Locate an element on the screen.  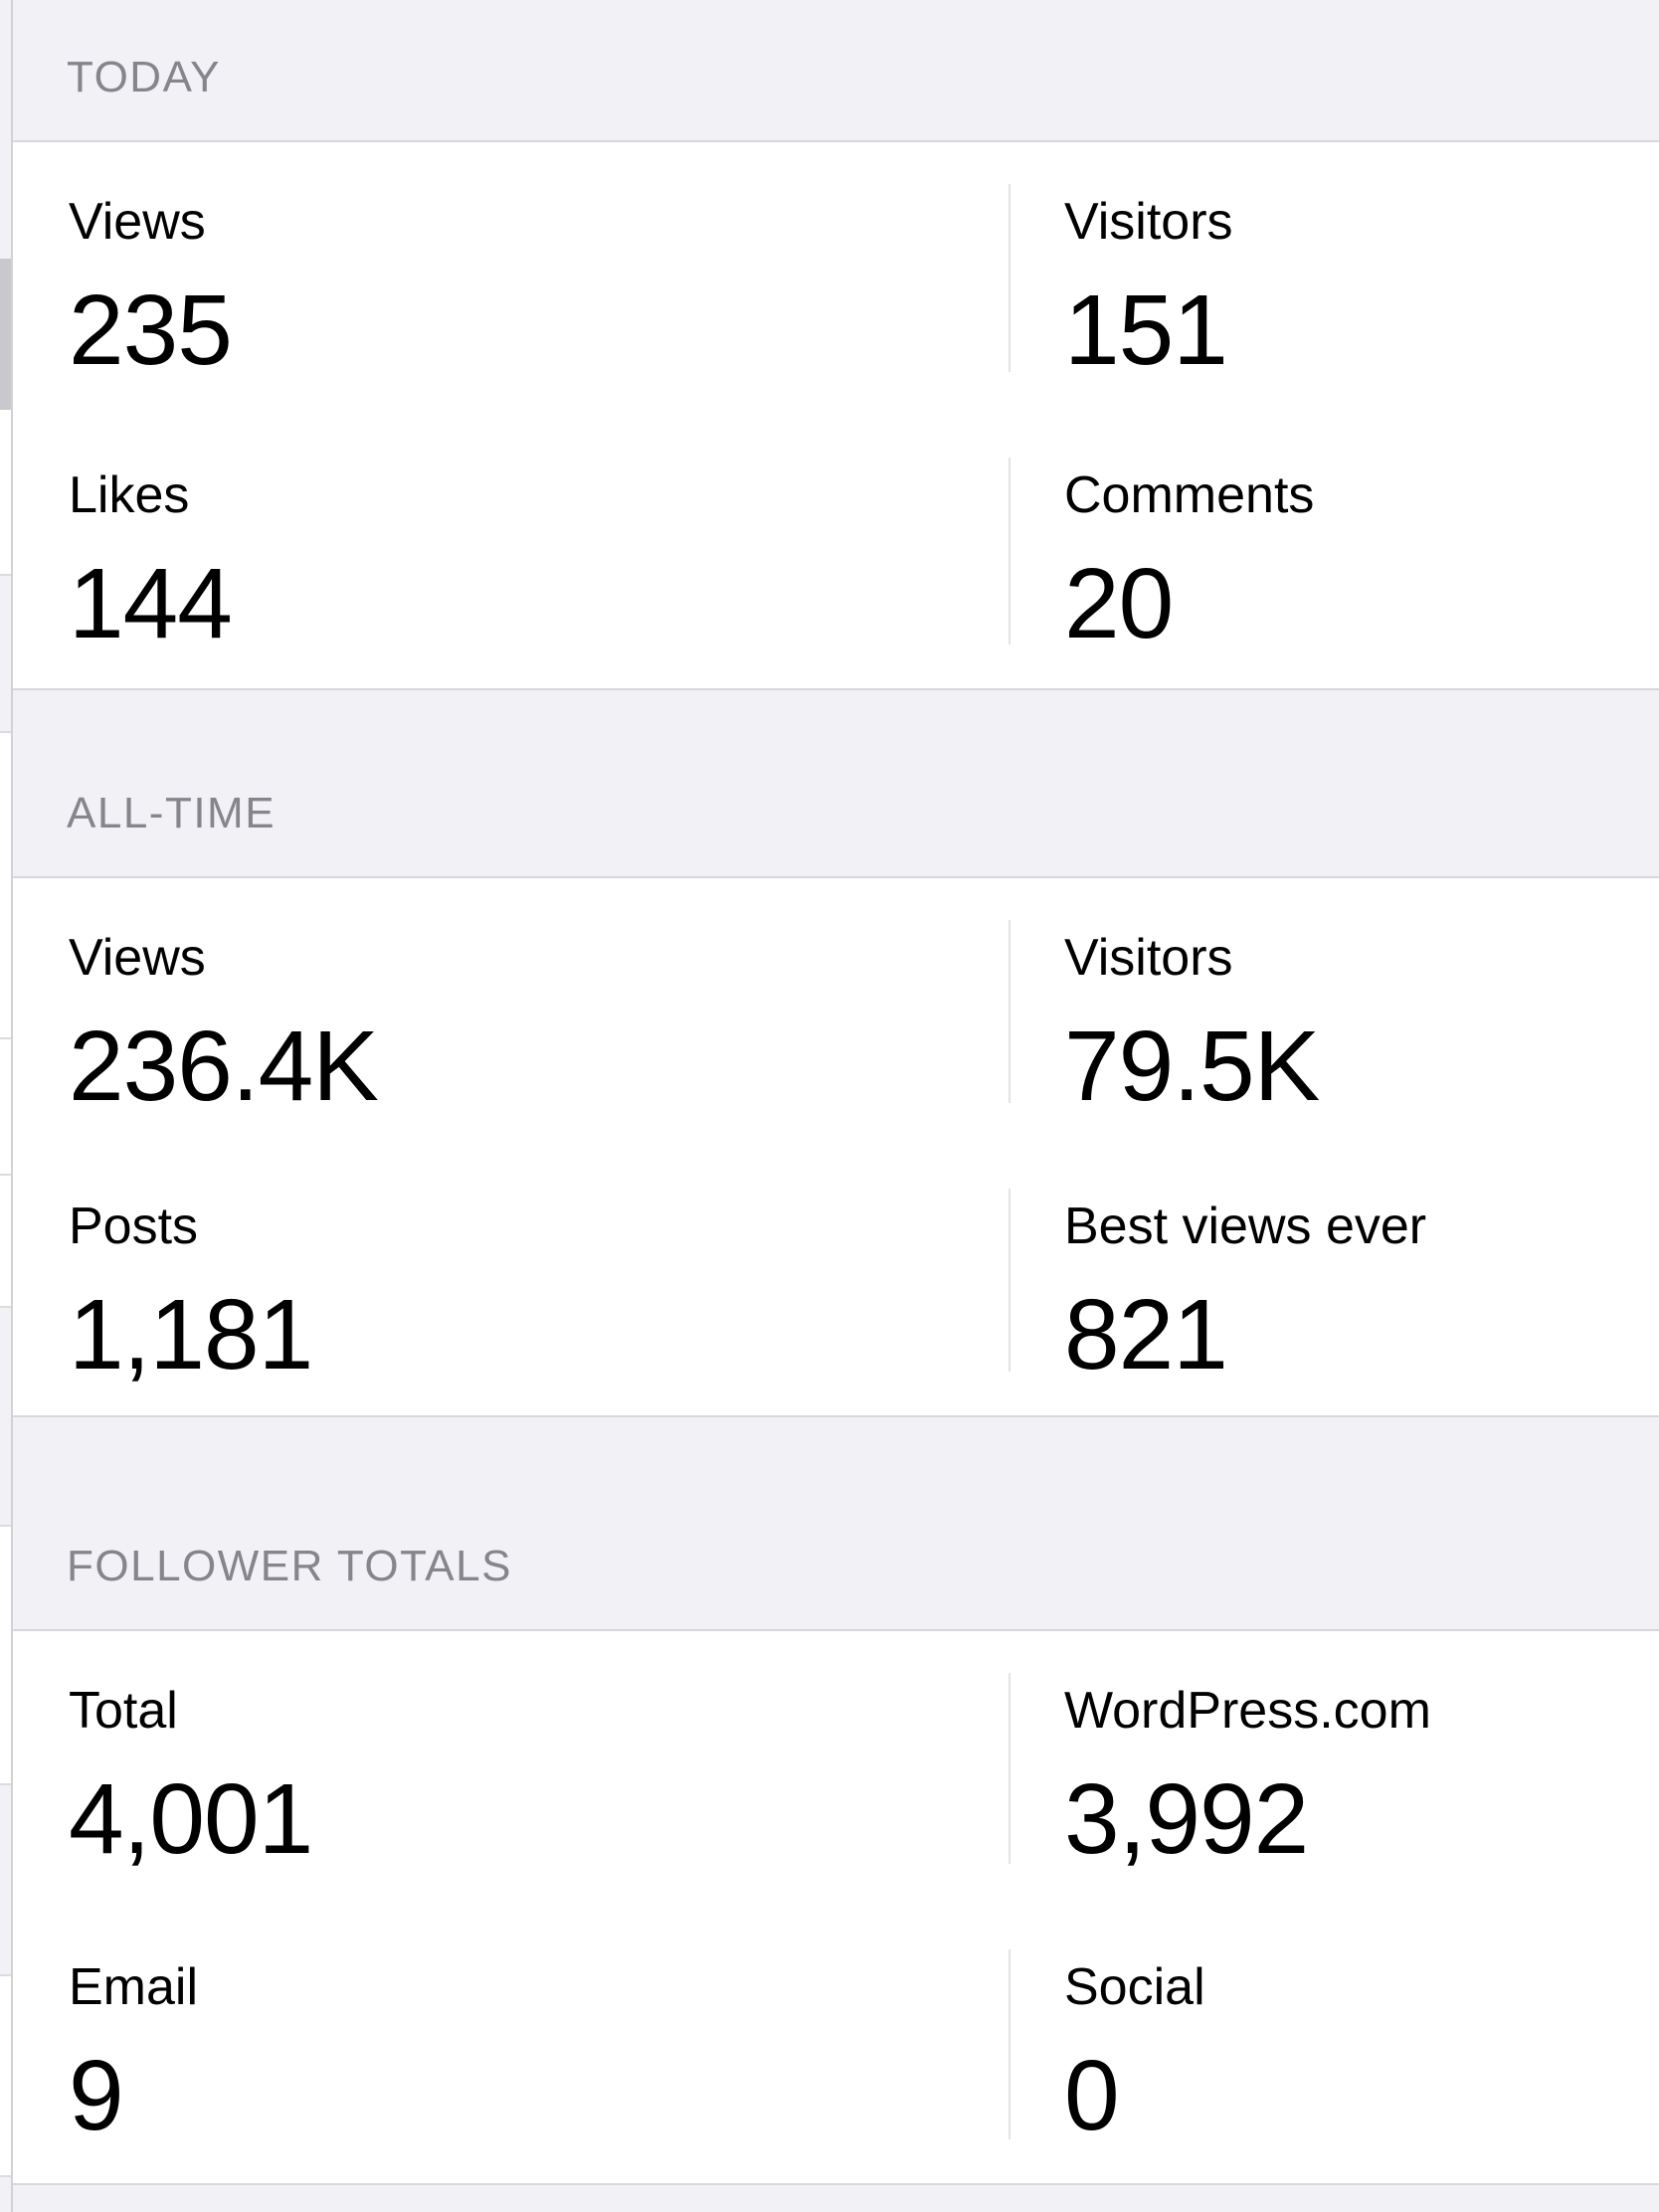
stat-value: 236.4K is located at coordinates (224, 1067).